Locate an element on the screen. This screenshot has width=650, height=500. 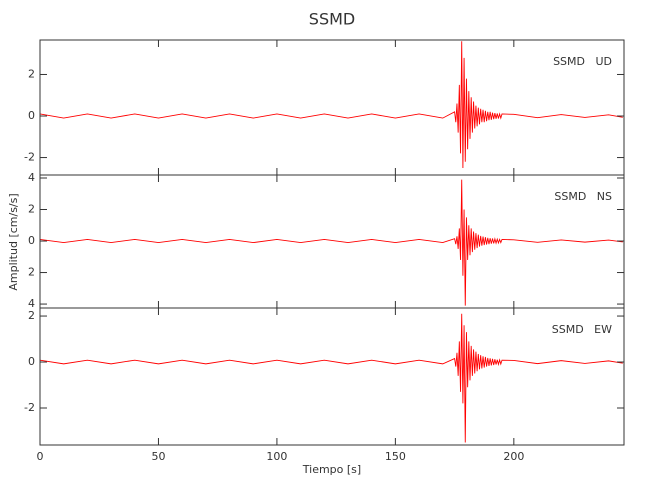
x-tick-label: 150 is located at coordinates (395, 456).